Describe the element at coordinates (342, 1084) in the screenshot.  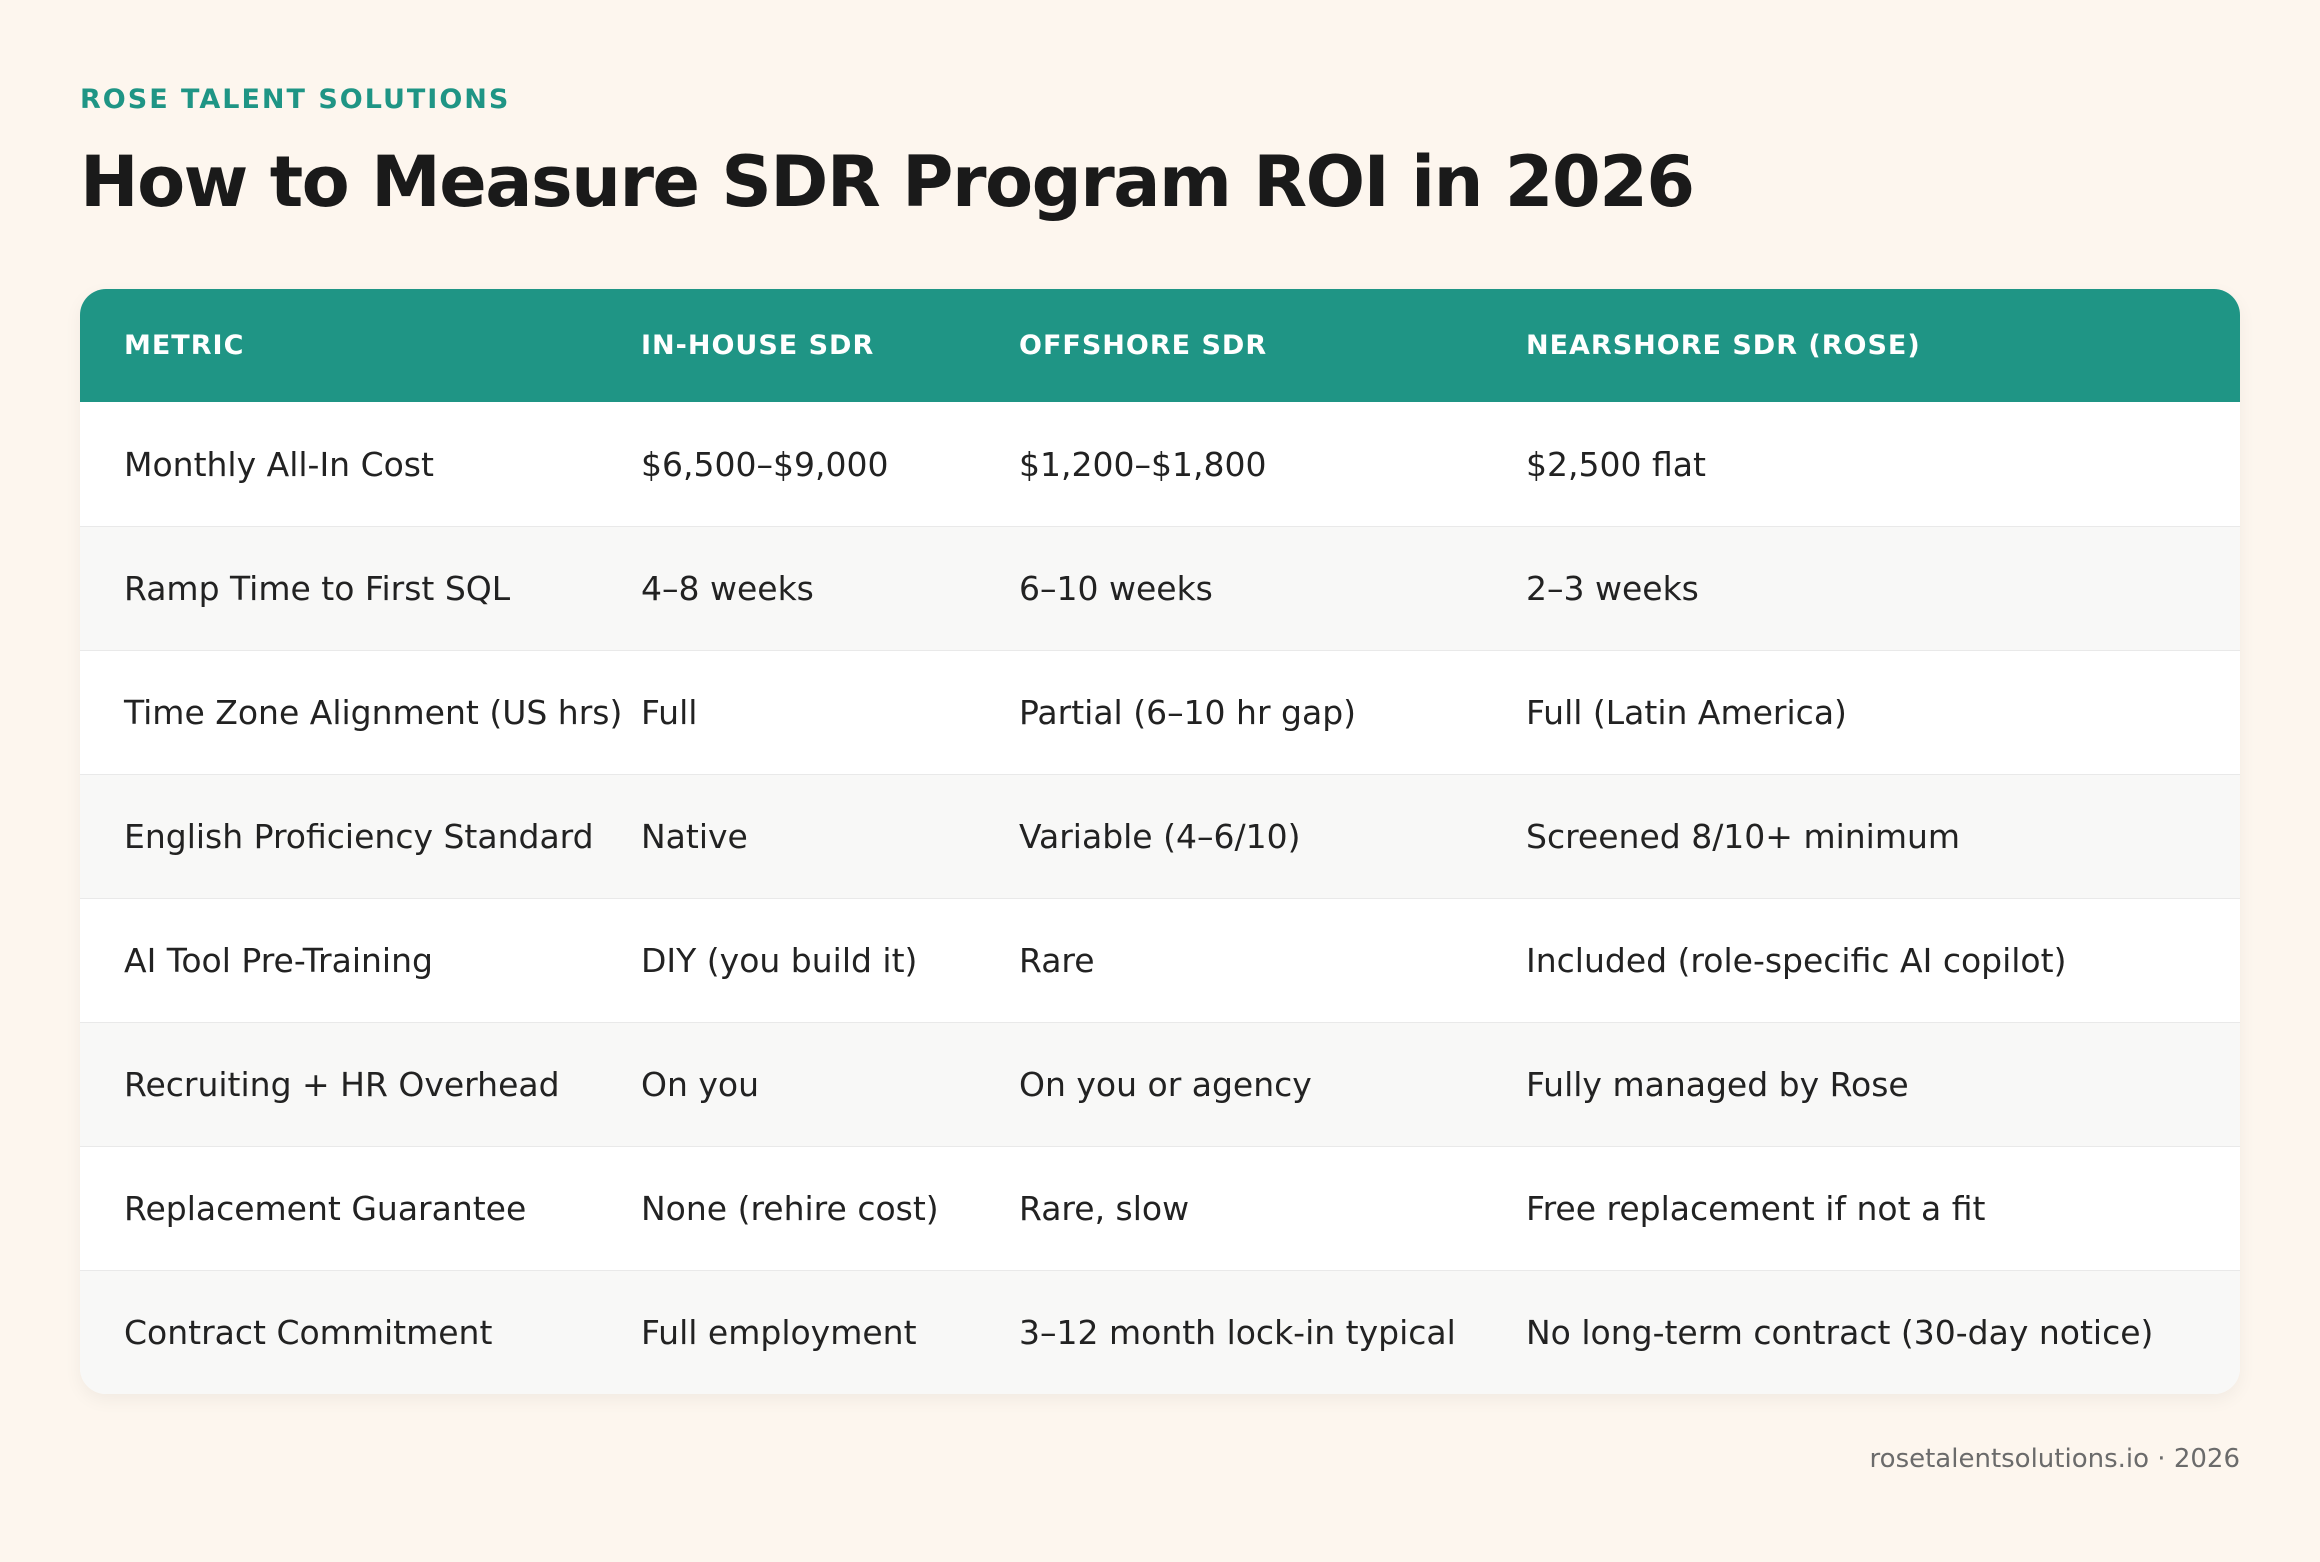
I see `metric-cell: Recruiting + HR Overhead` at that location.